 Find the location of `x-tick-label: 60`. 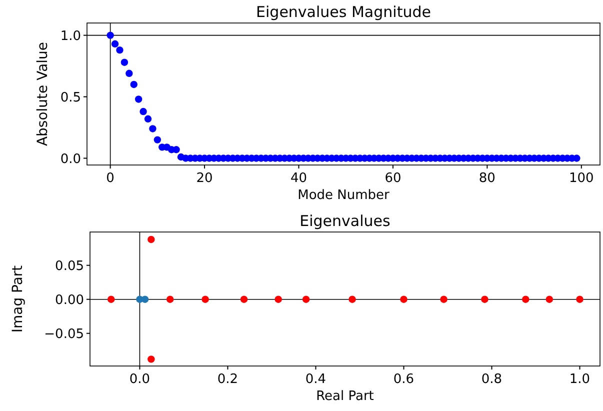

x-tick-label: 60 is located at coordinates (393, 178).